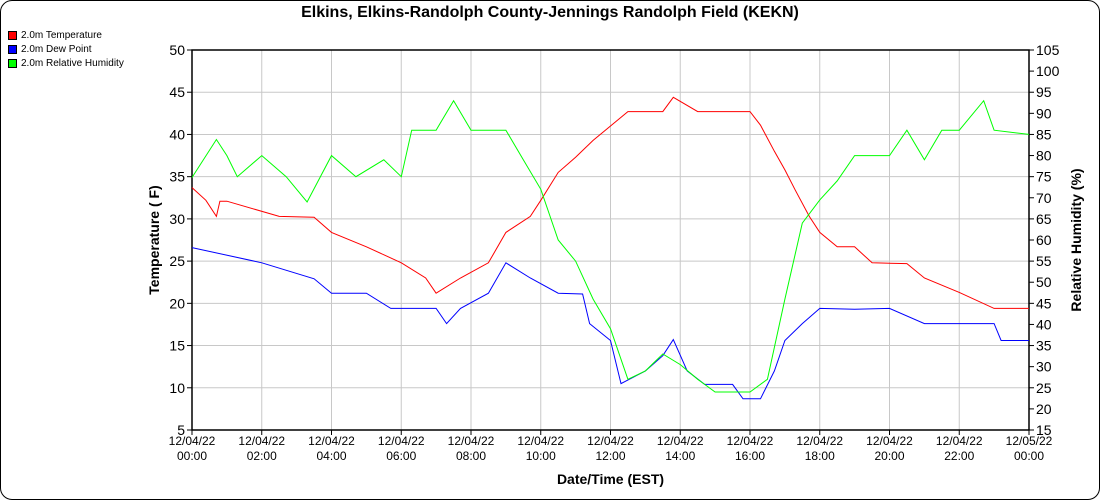 Image resolution: width=1100 pixels, height=500 pixels. What do you see at coordinates (750, 456) in the screenshot?
I see `x-tick-time: 16:00` at bounding box center [750, 456].